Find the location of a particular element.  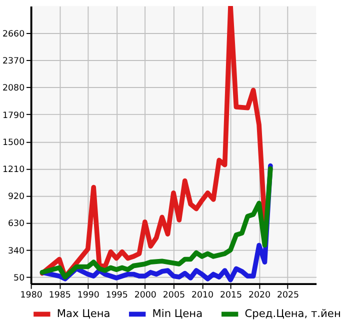

x-tick-label: 2000 is located at coordinates (145, 295).